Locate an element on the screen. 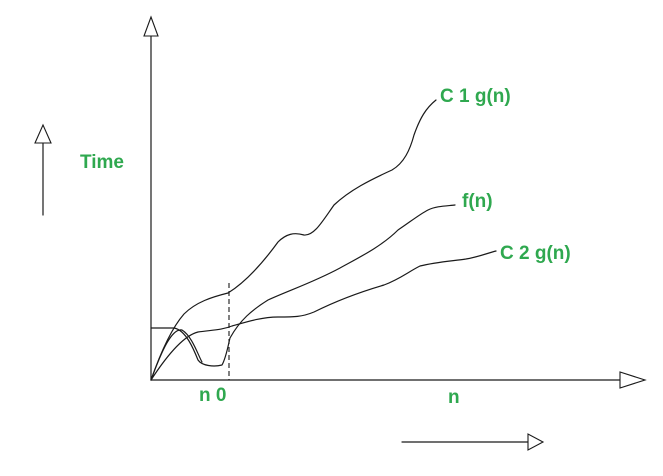  c2-g-n-curve is located at coordinates (323, 315).